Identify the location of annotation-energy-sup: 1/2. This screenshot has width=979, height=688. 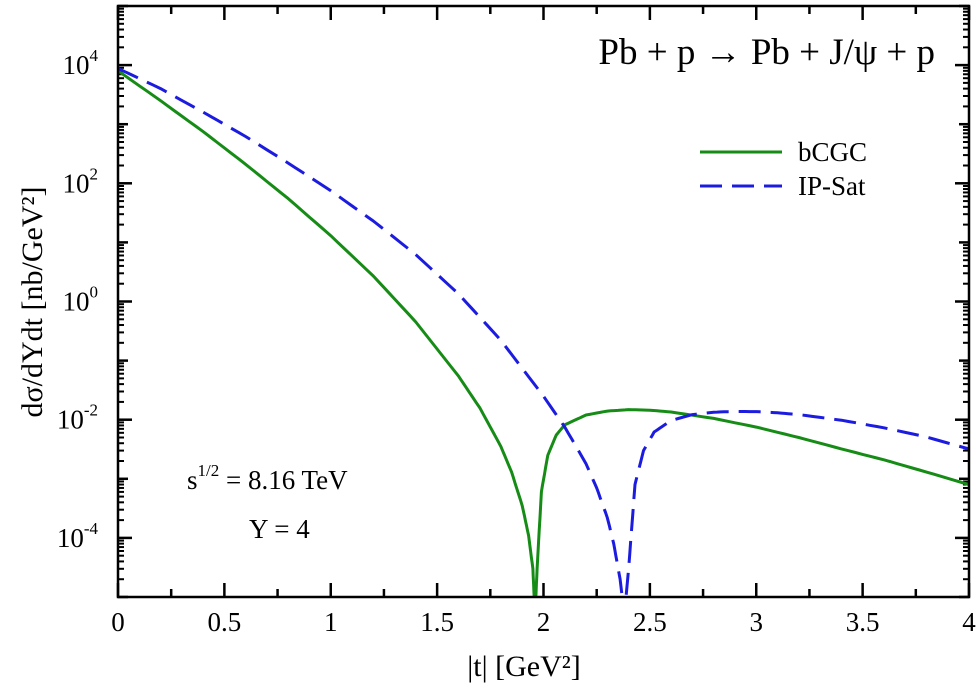
(209, 470).